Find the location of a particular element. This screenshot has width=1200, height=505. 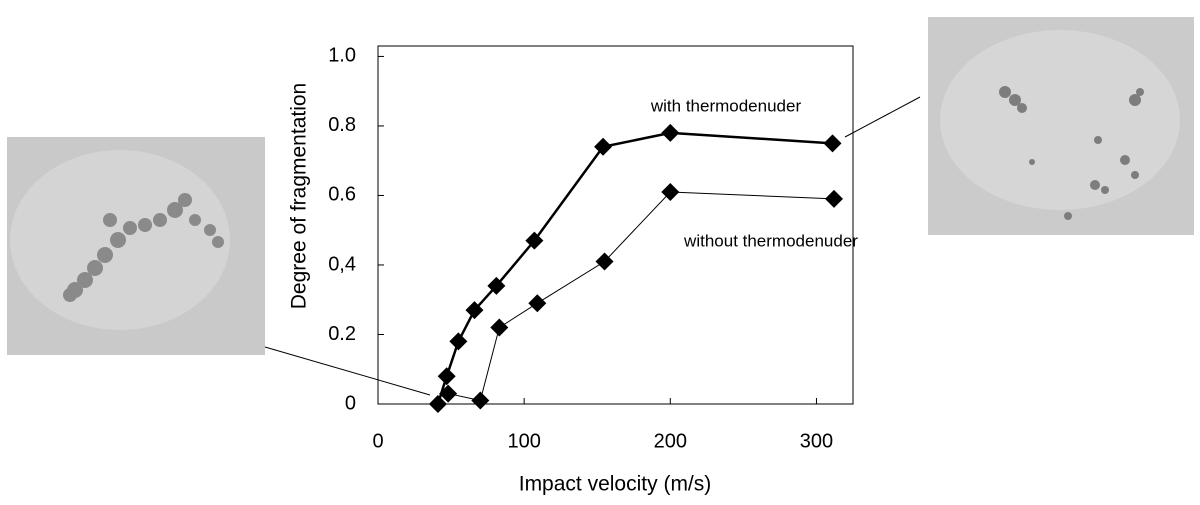

series-line is located at coordinates (641, 296).